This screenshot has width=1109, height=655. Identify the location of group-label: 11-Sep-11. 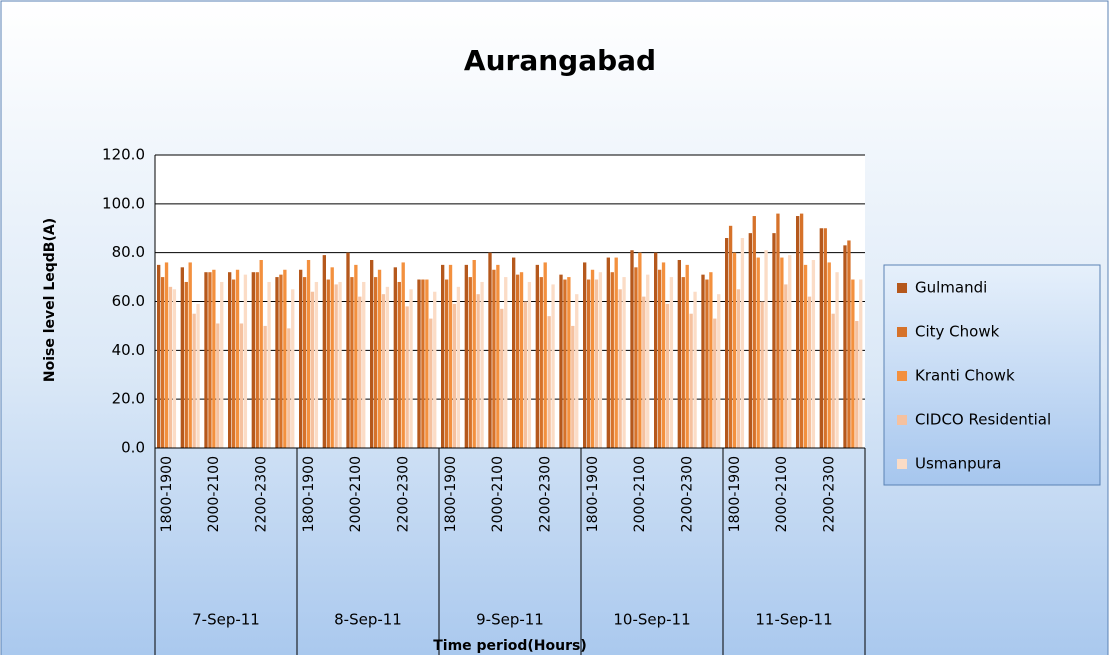
(793, 620).